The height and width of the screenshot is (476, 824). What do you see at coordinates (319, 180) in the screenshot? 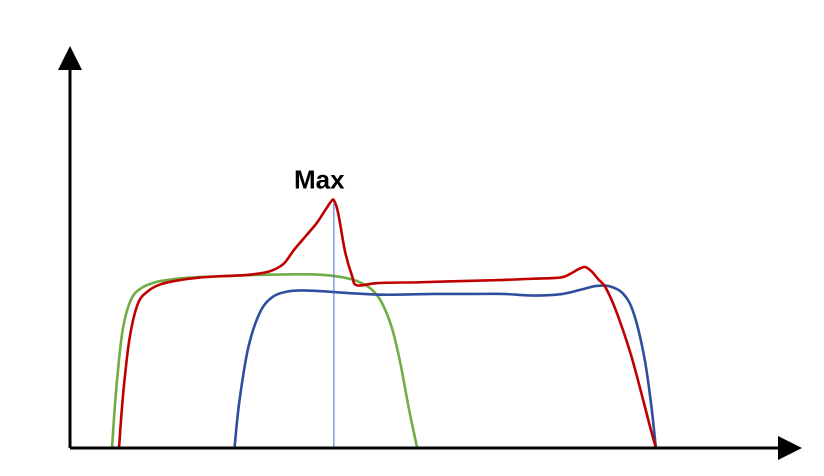
I see `max-annotation: Max` at bounding box center [319, 180].